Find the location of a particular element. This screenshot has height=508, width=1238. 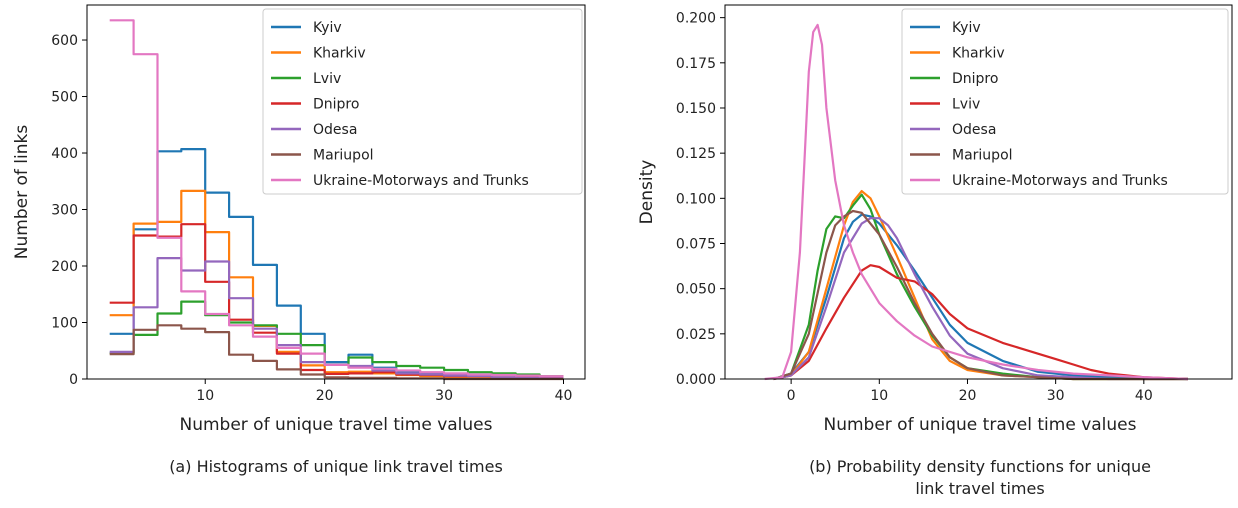

y-tick-label: 0.200 is located at coordinates (696, 19).